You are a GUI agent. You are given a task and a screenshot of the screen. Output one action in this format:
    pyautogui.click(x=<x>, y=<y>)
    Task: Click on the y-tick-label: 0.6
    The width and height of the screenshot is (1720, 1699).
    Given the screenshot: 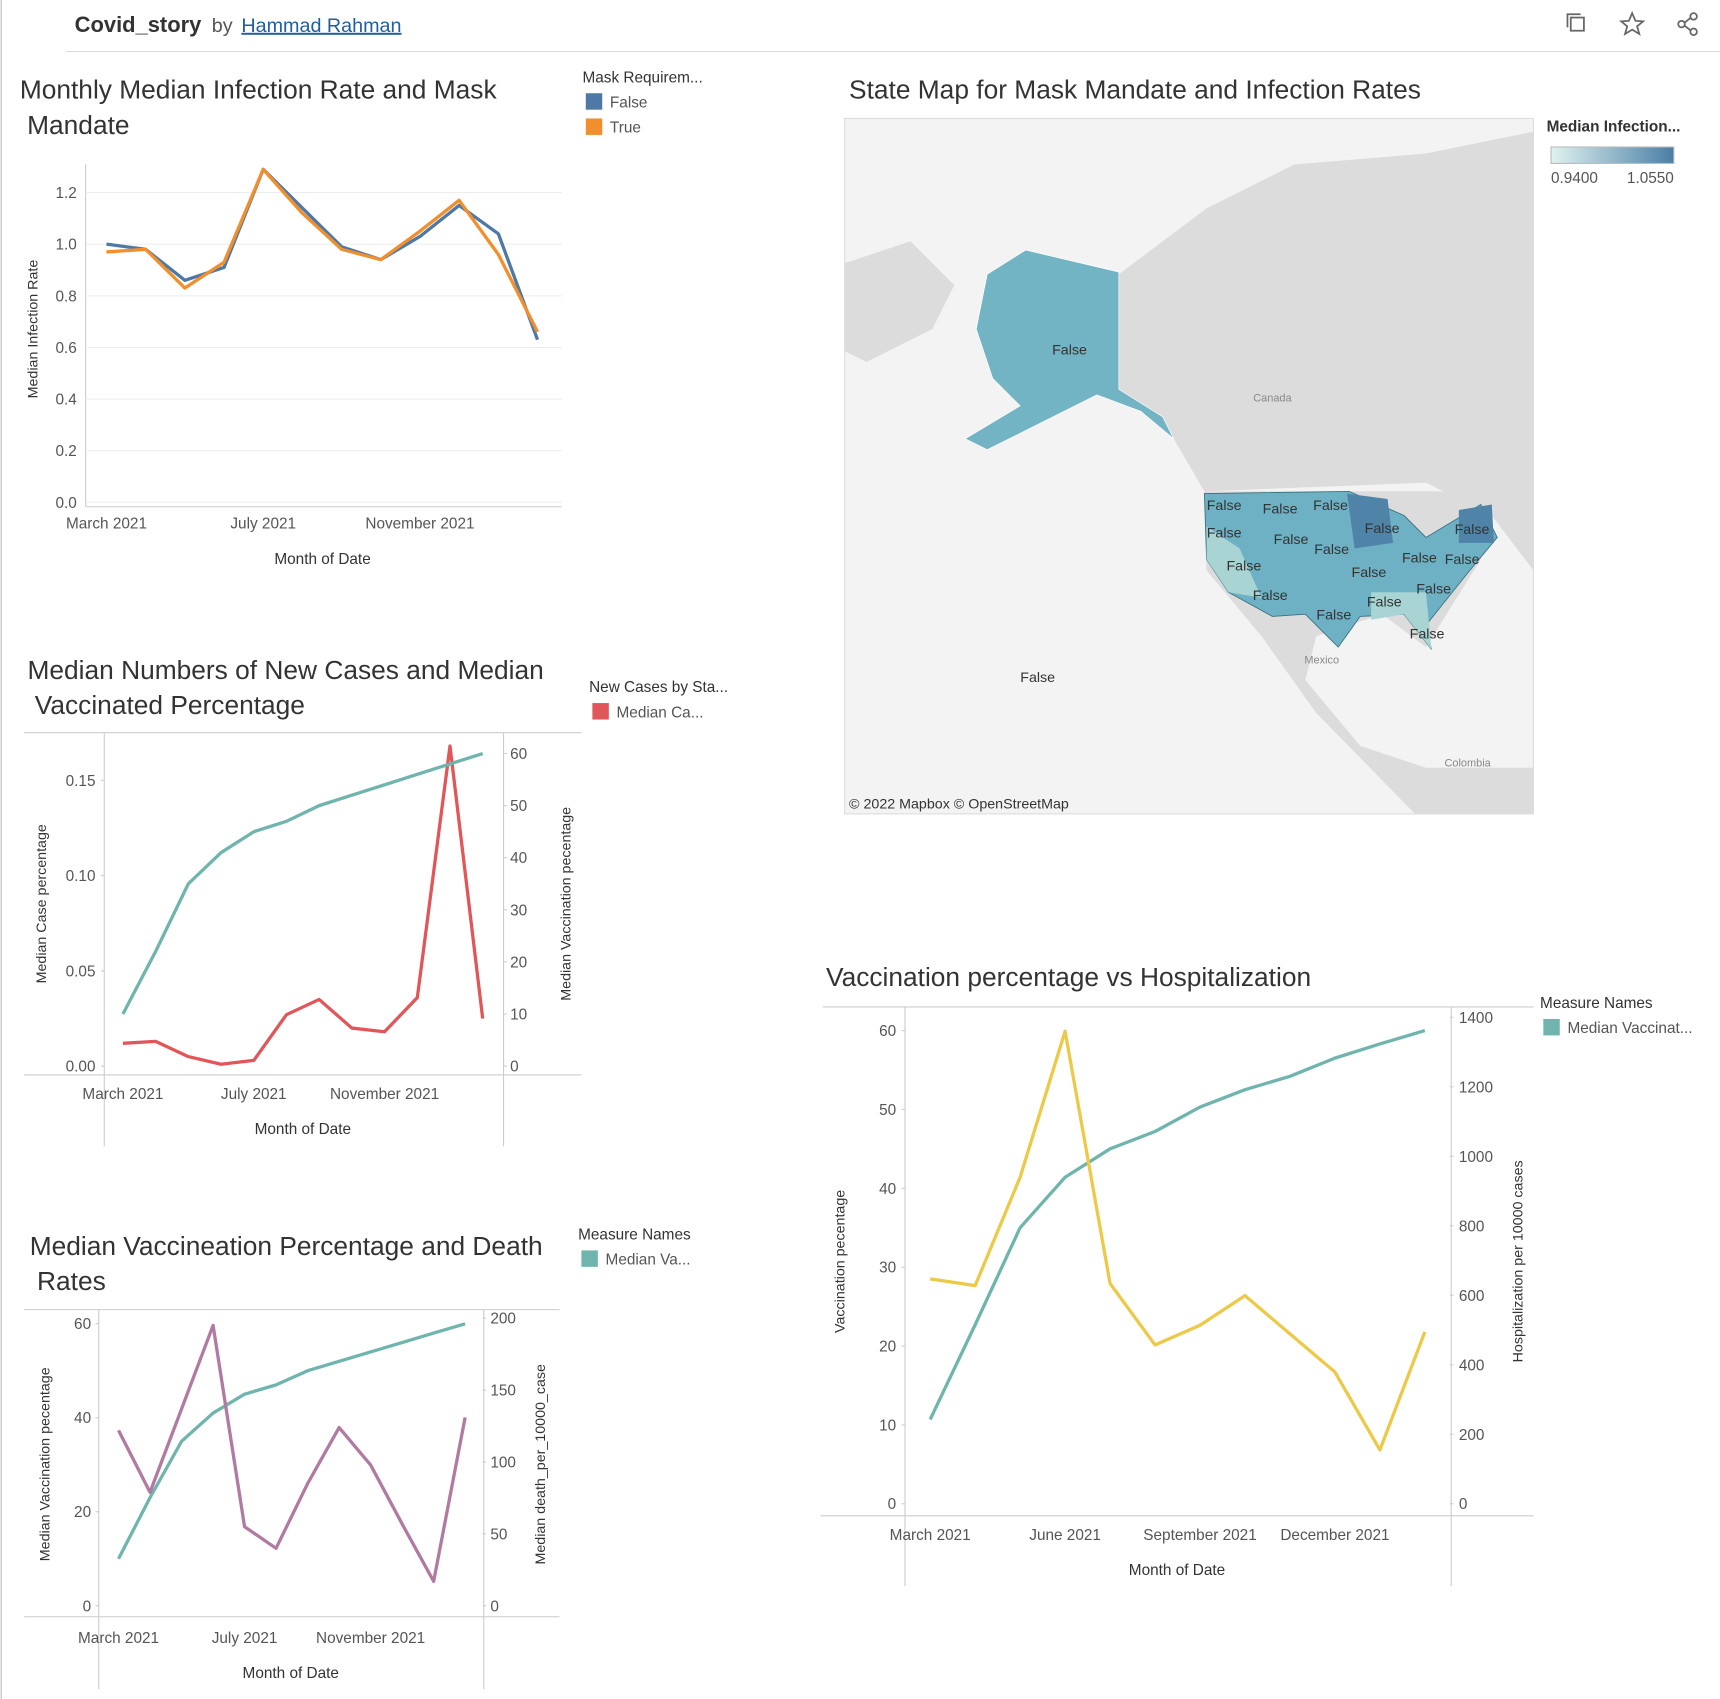 What is the action you would take?
    pyautogui.click(x=66, y=348)
    